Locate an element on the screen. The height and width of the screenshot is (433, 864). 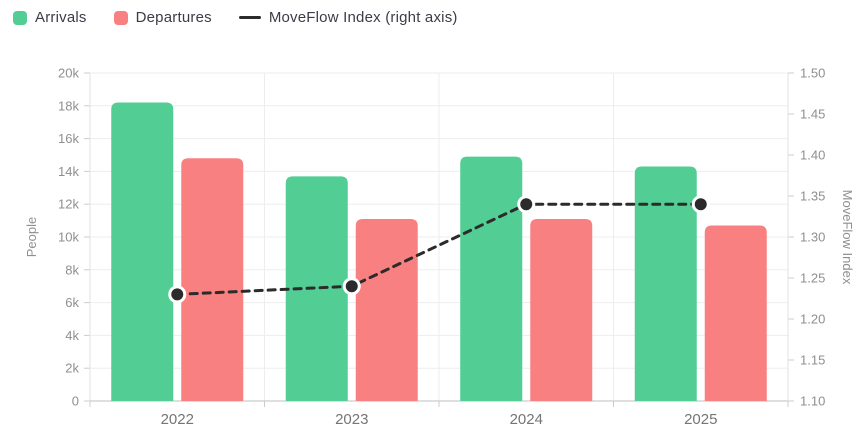
bar-arrivals-2025 is located at coordinates (665, 283).